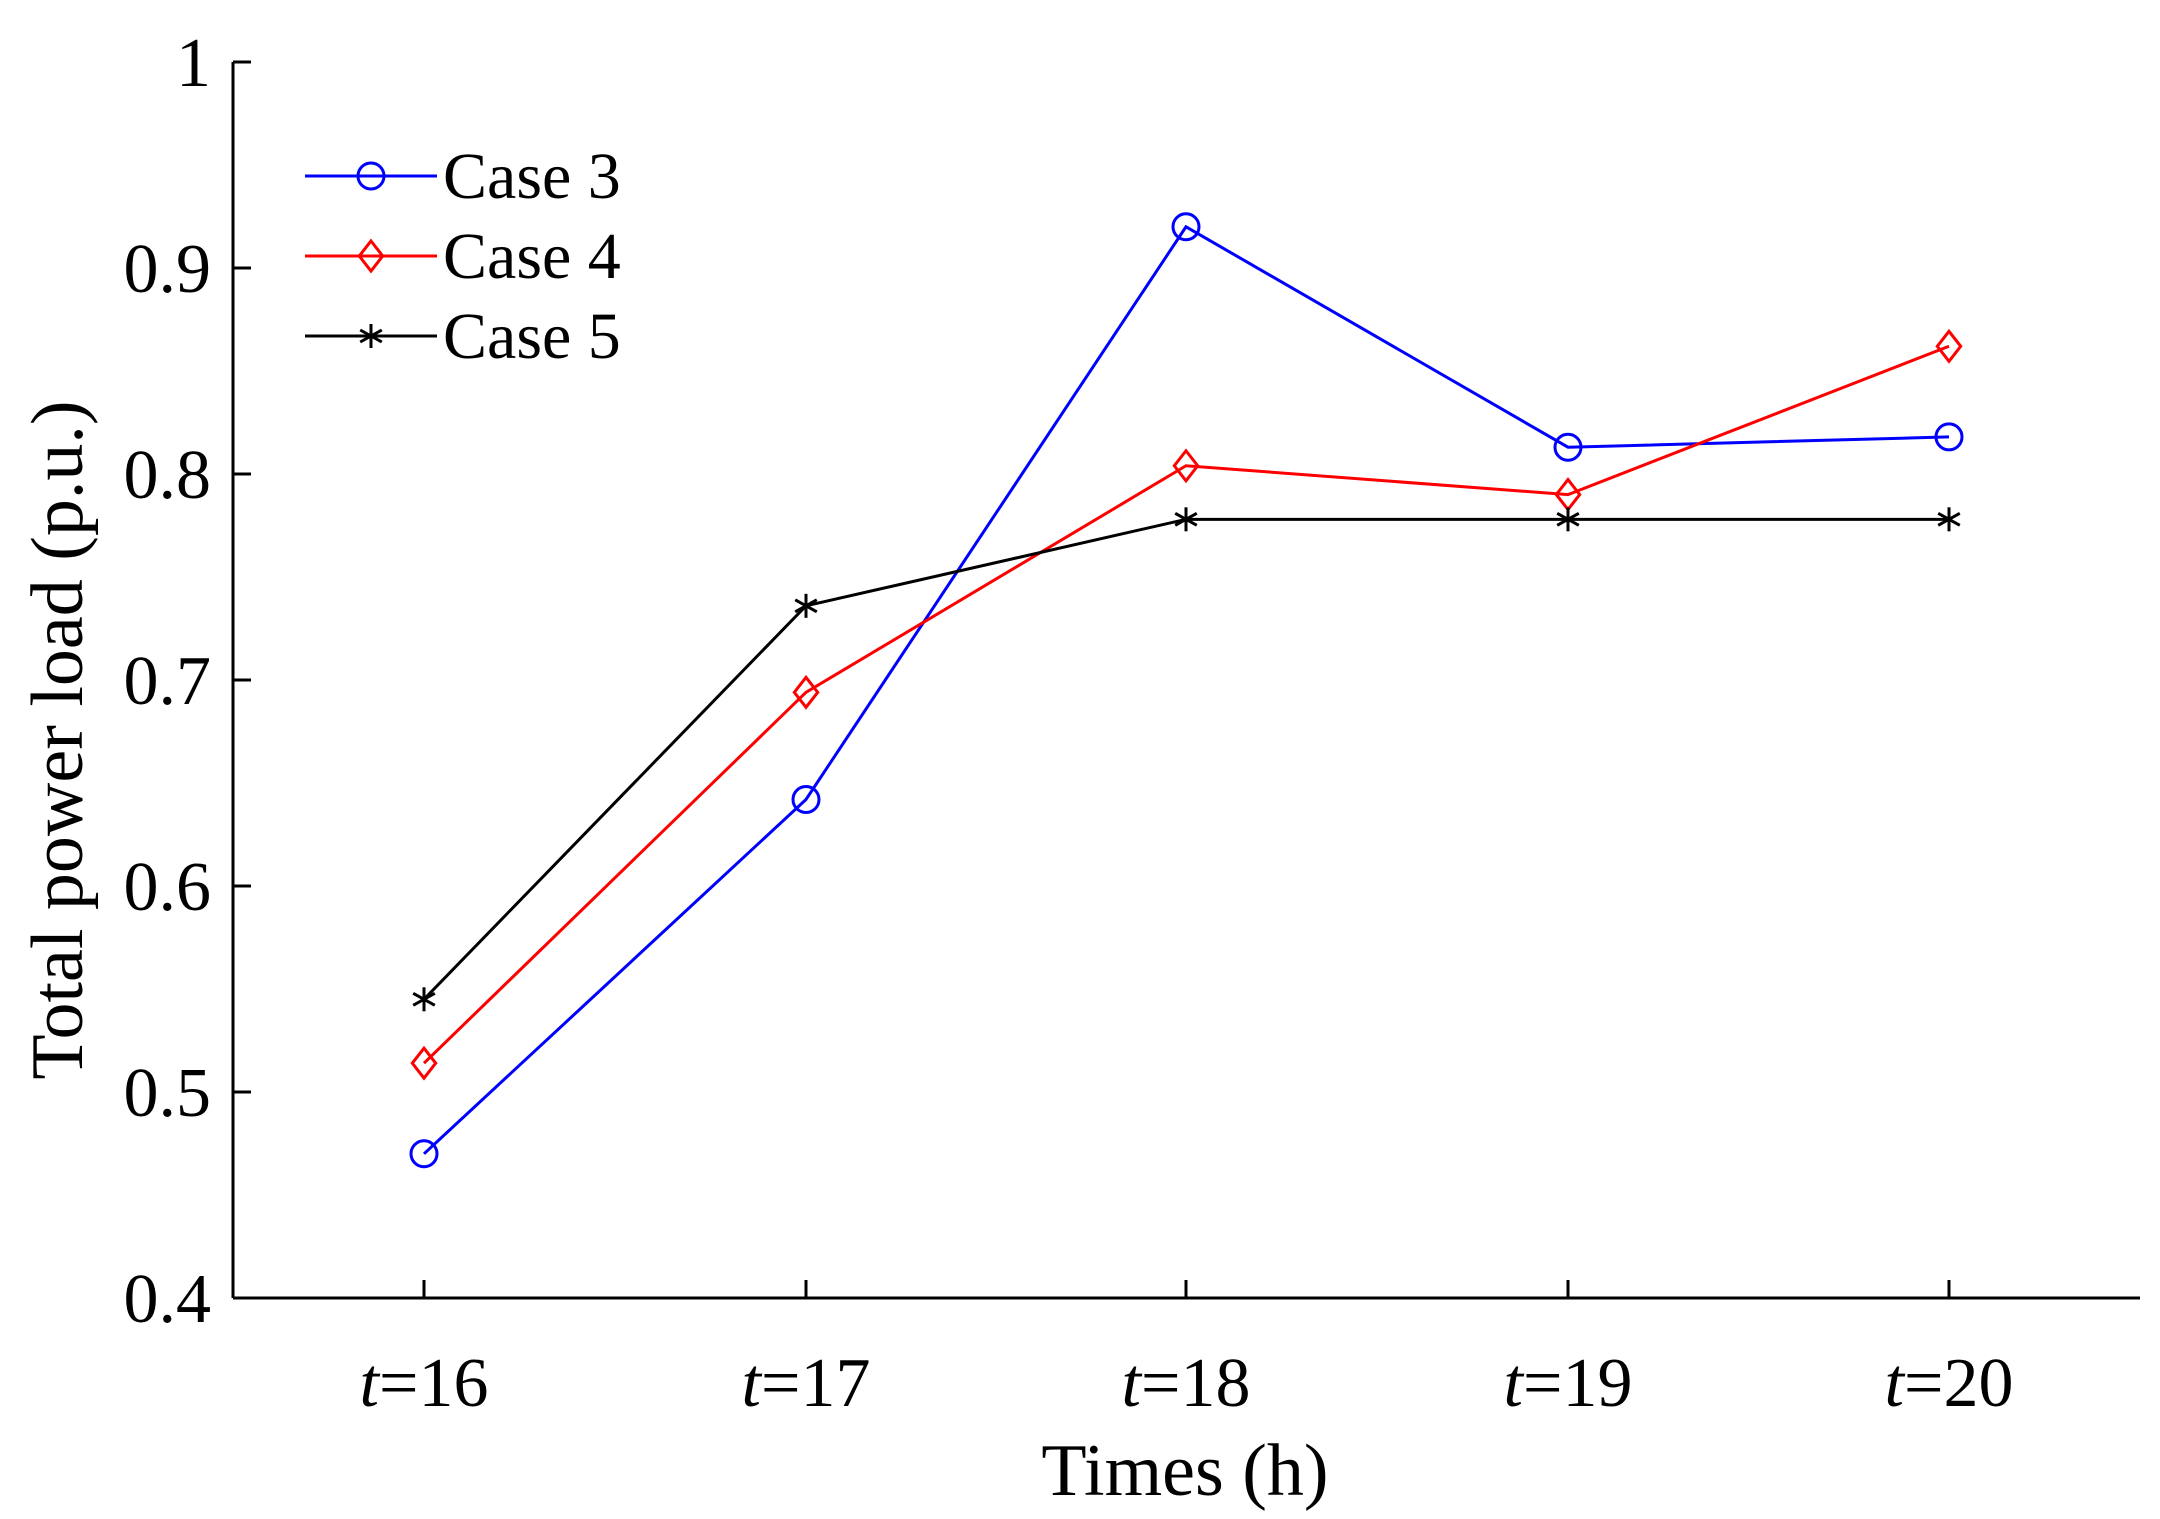 The image size is (2160, 1519). I want to click on y-tick-label: 1, so click(193, 63).